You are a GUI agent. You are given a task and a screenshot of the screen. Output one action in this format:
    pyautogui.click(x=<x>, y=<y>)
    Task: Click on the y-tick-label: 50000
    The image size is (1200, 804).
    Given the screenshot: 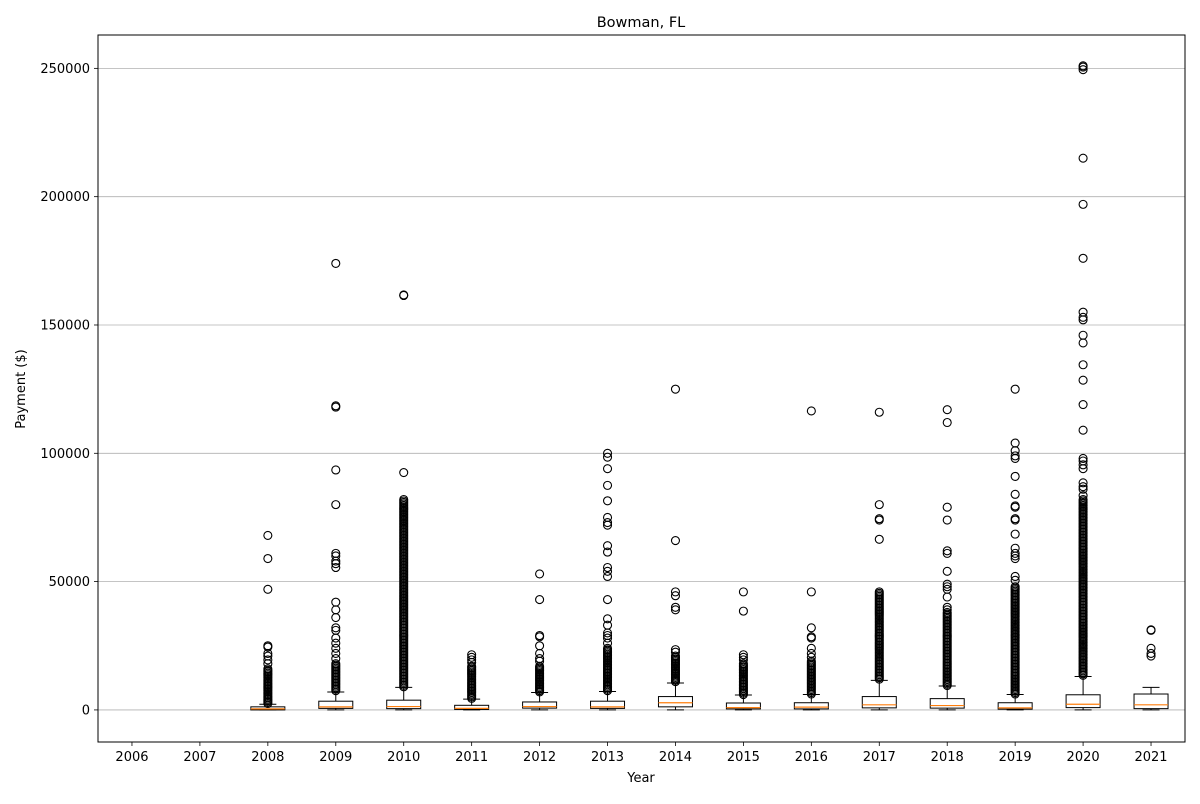 What is the action you would take?
    pyautogui.click(x=69, y=582)
    